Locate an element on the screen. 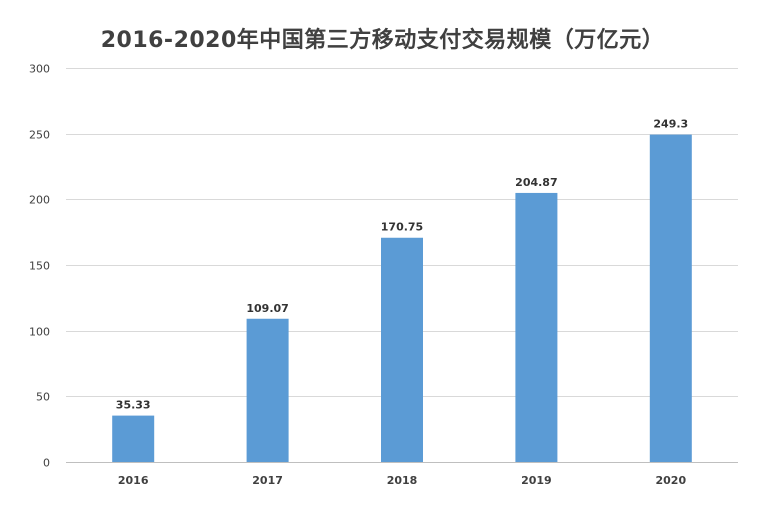 The image size is (765, 523). x-tick-label: 2019 is located at coordinates (536, 480).